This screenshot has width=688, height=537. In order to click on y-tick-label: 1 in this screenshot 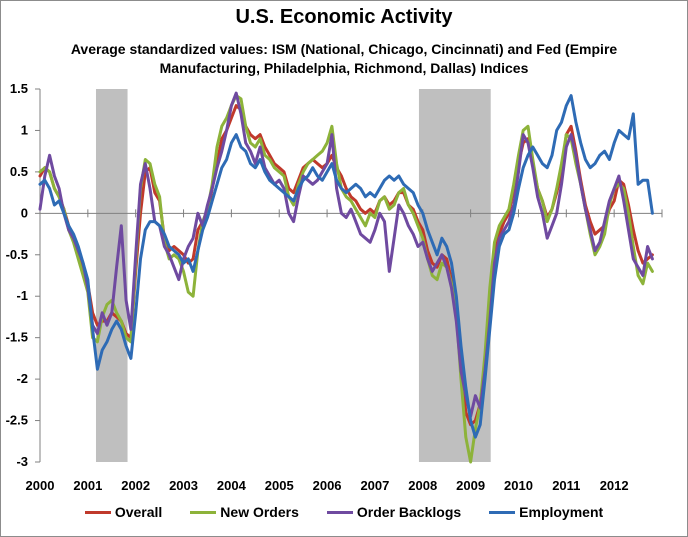, I will do `click(24, 129)`.